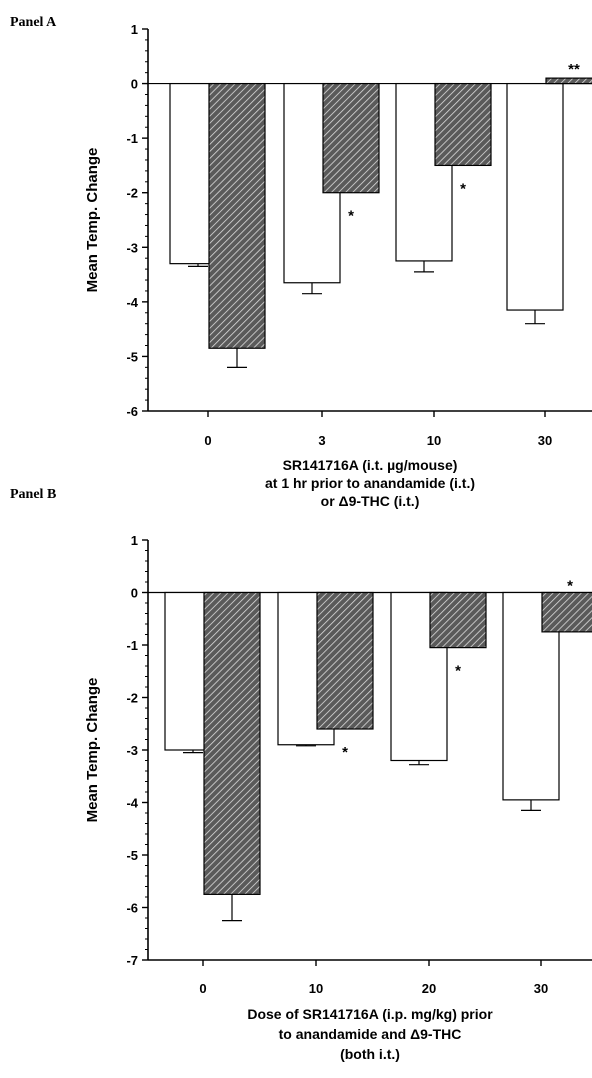 This screenshot has width=592, height=1078. Describe the element at coordinates (370, 1014) in the screenshot. I see `x-axis-caption-line: Dose of SR141716A (i.p. mg/kg) prior` at that location.